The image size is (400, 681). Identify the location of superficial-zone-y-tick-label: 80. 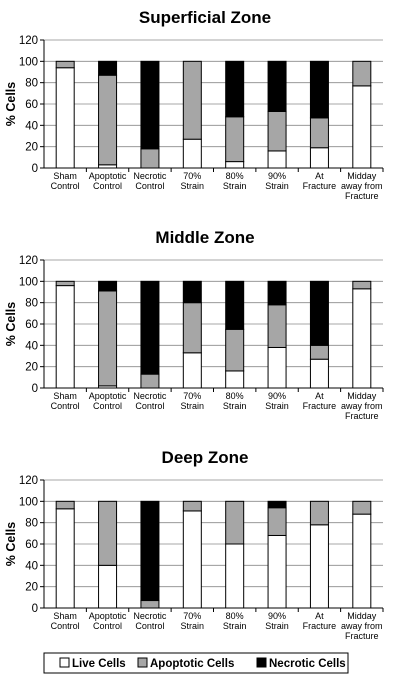
(31, 84).